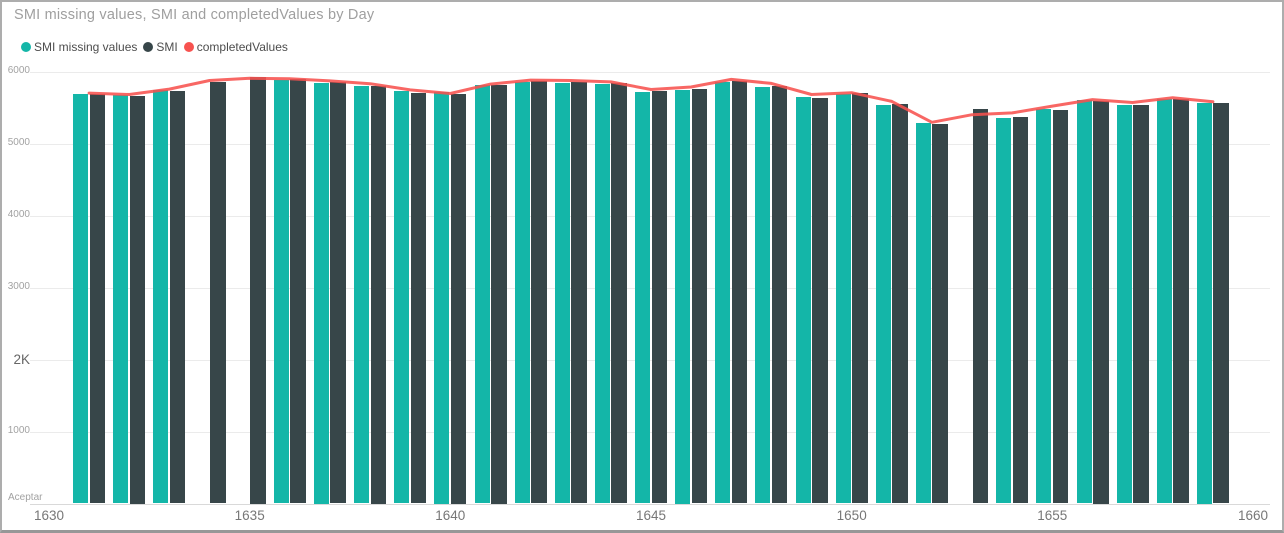 This screenshot has width=1284, height=533. I want to click on x-axis-tick-label: 1660, so click(1253, 515).